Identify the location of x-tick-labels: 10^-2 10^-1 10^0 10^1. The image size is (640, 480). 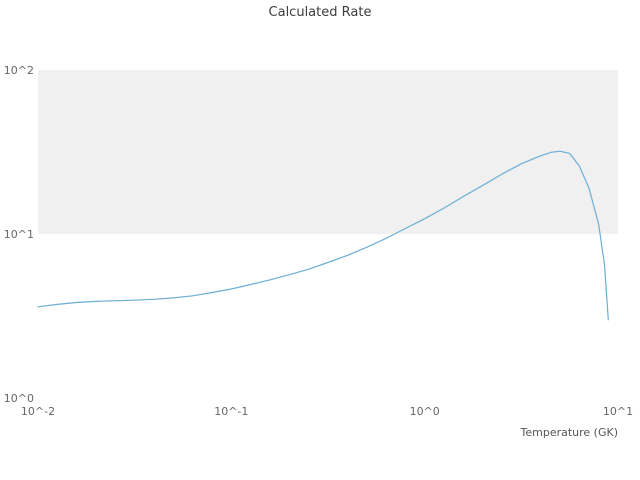
(327, 411).